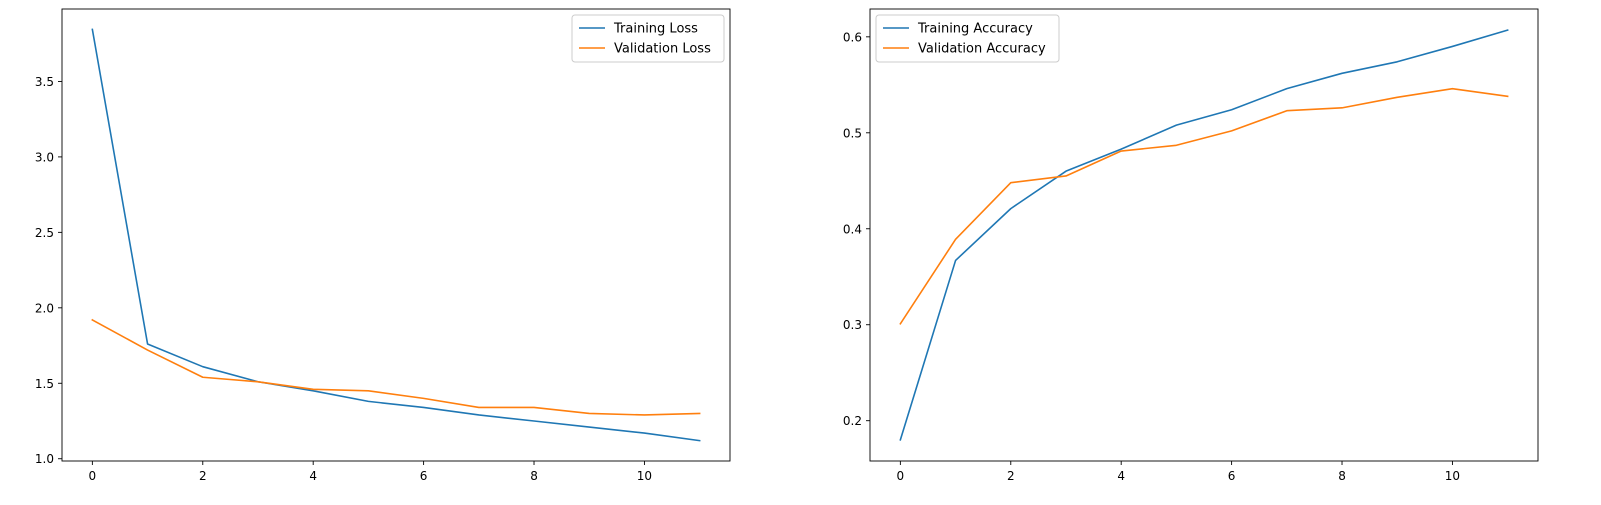 This screenshot has width=1601, height=505. Describe the element at coordinates (655, 29) in the screenshot. I see `legend-label-0: Training Loss` at that location.